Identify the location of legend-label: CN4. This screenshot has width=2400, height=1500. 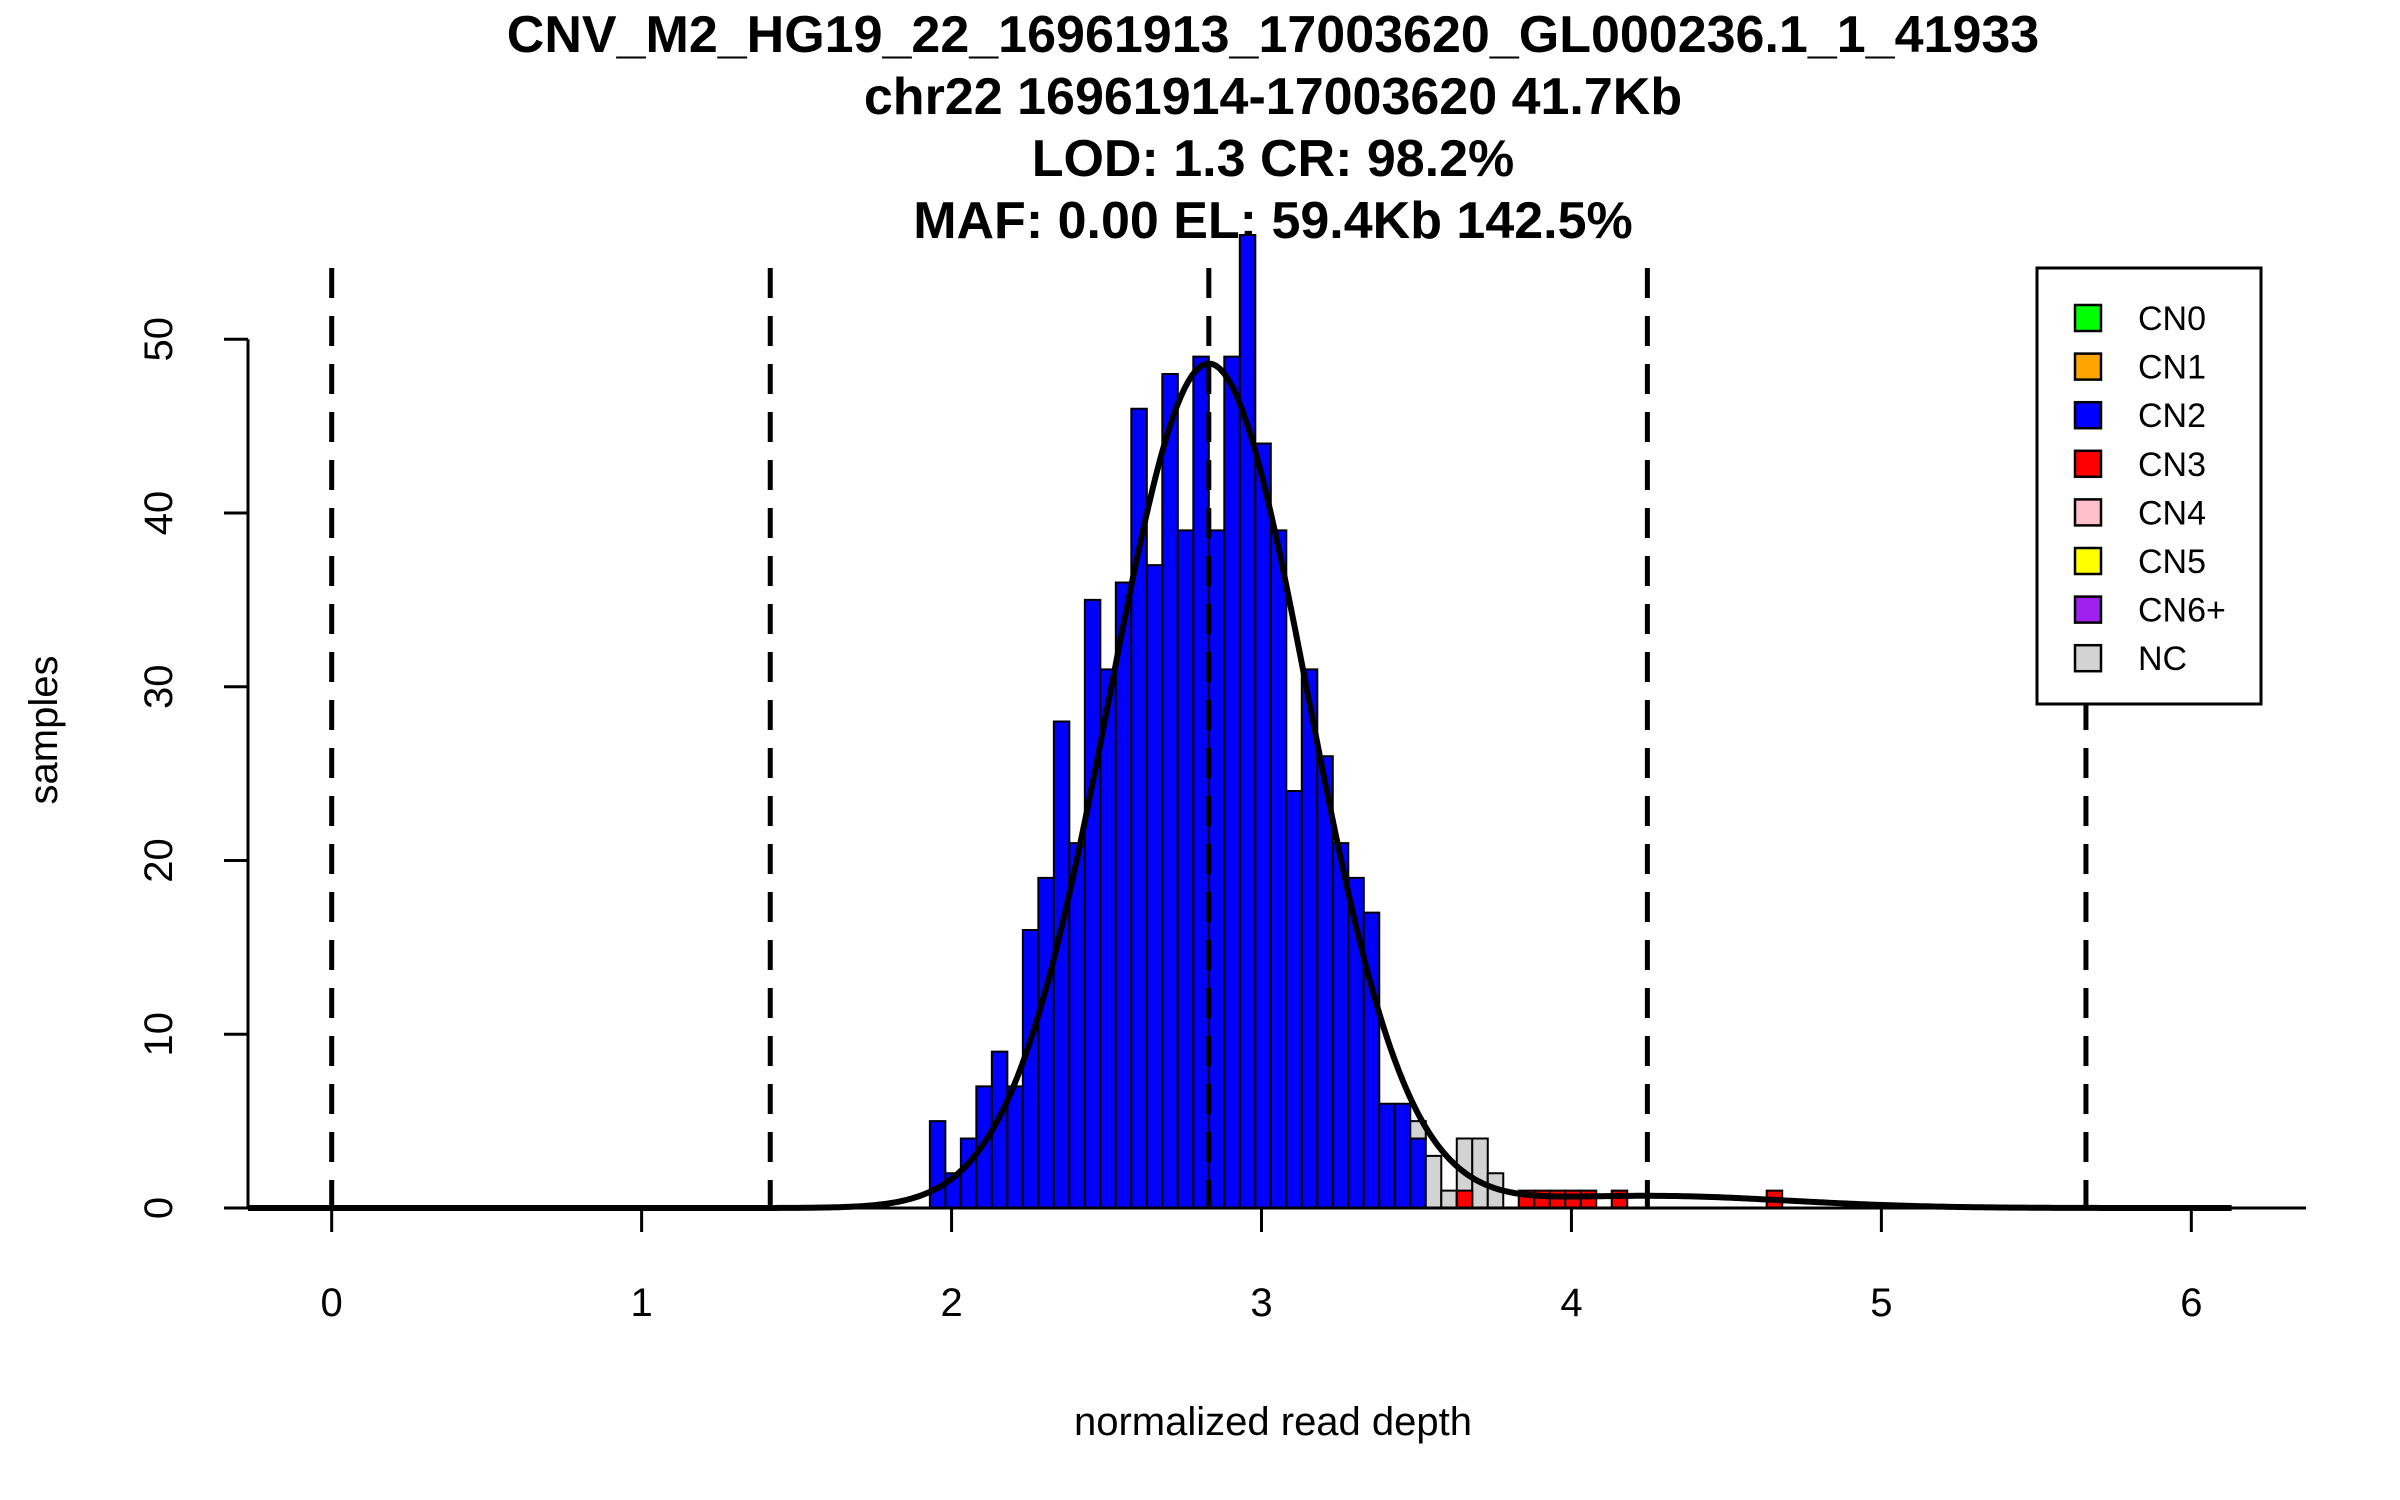
(2172, 513).